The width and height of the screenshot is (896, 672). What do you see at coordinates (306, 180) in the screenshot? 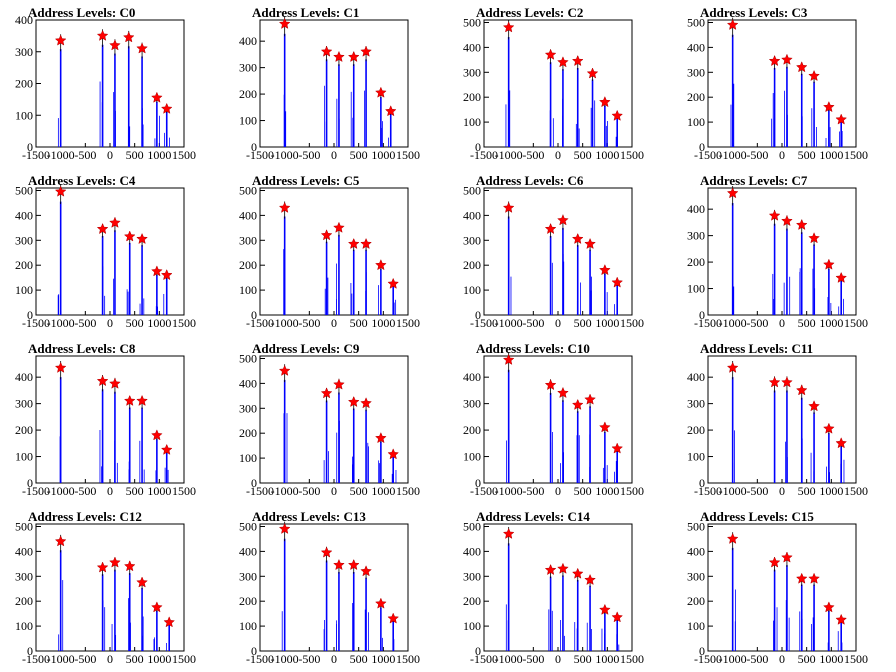
I see `chart-title: Address Levels: C5` at bounding box center [306, 180].